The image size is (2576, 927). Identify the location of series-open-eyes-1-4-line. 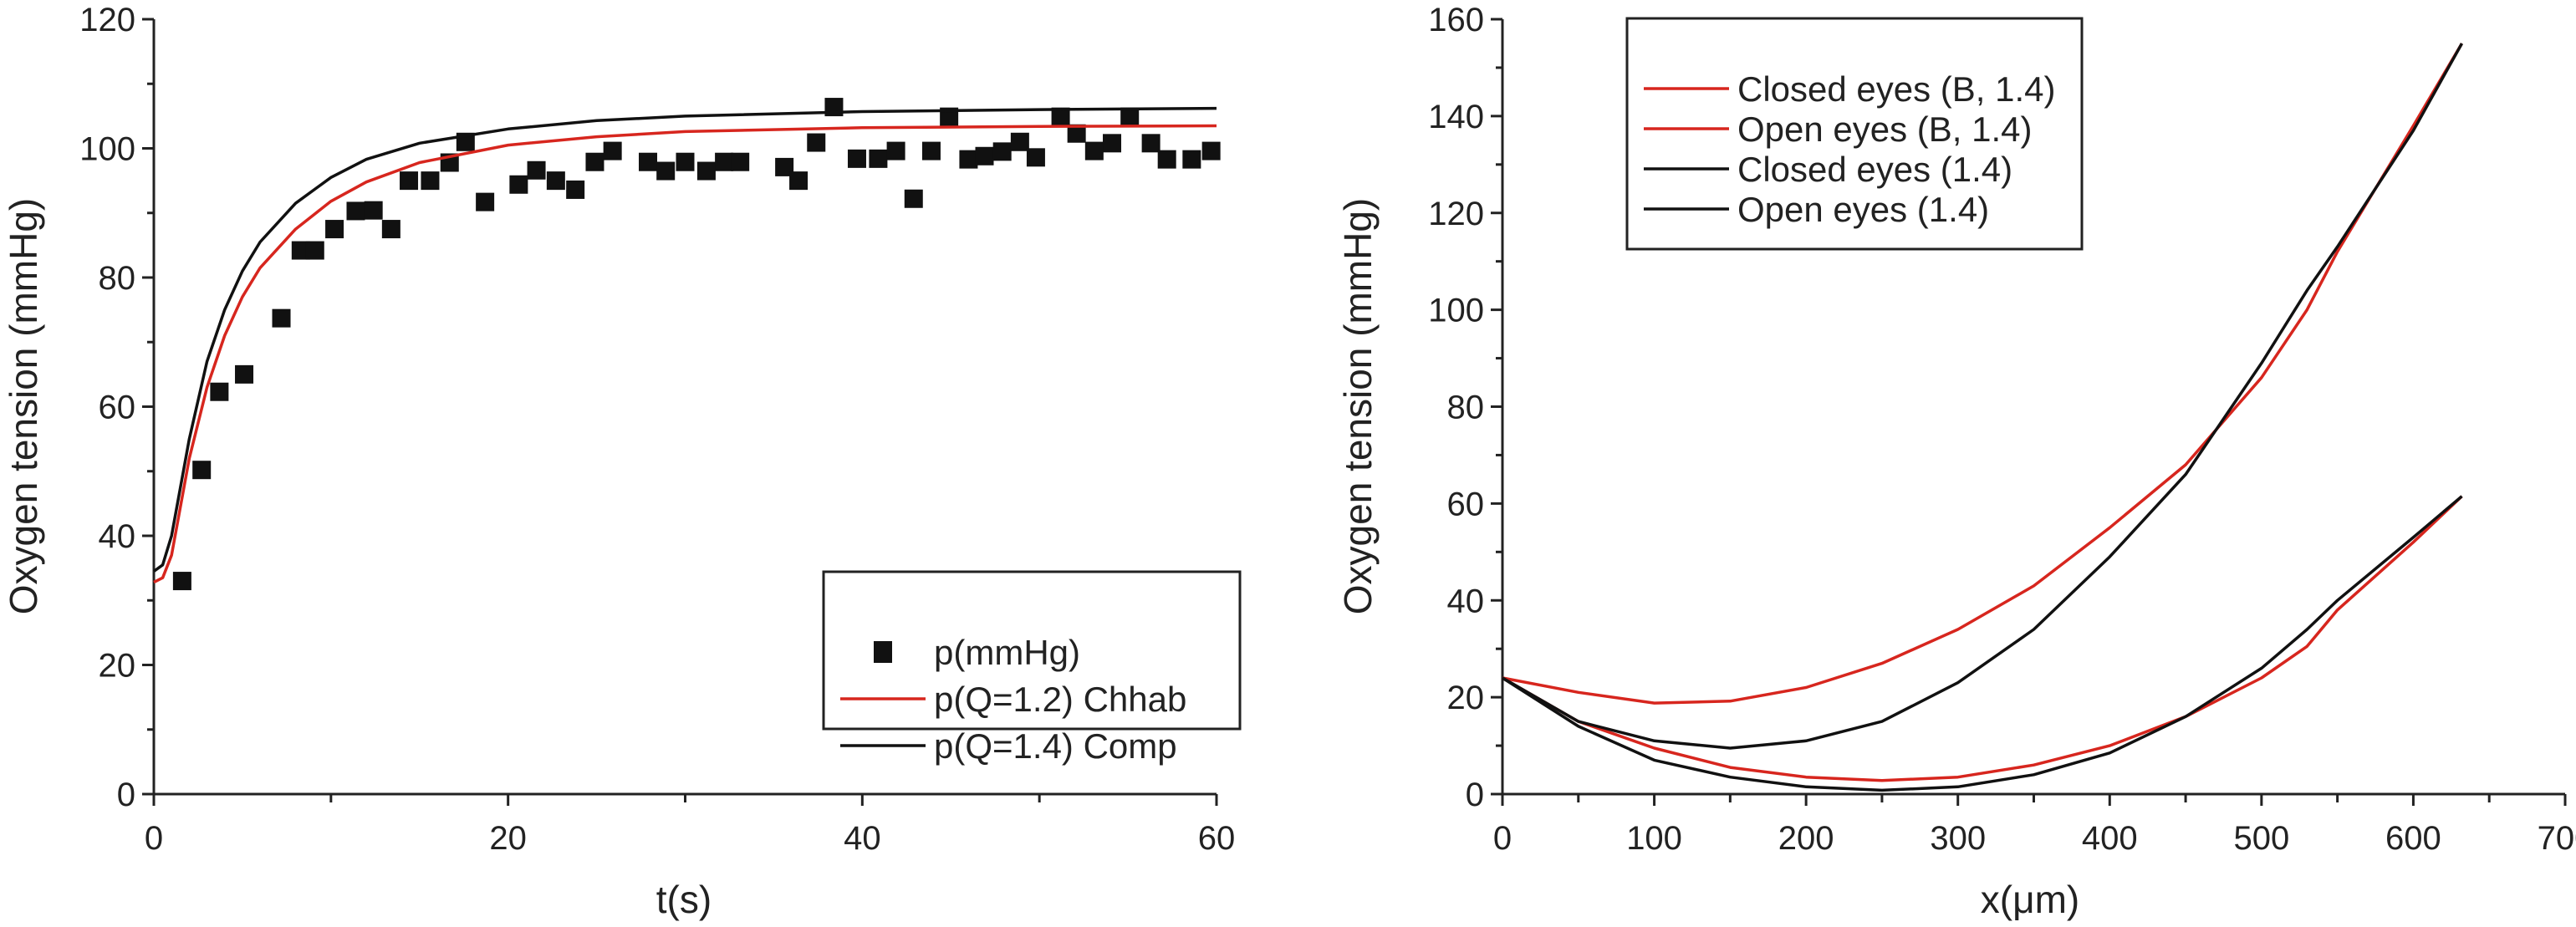
(1983, 643).